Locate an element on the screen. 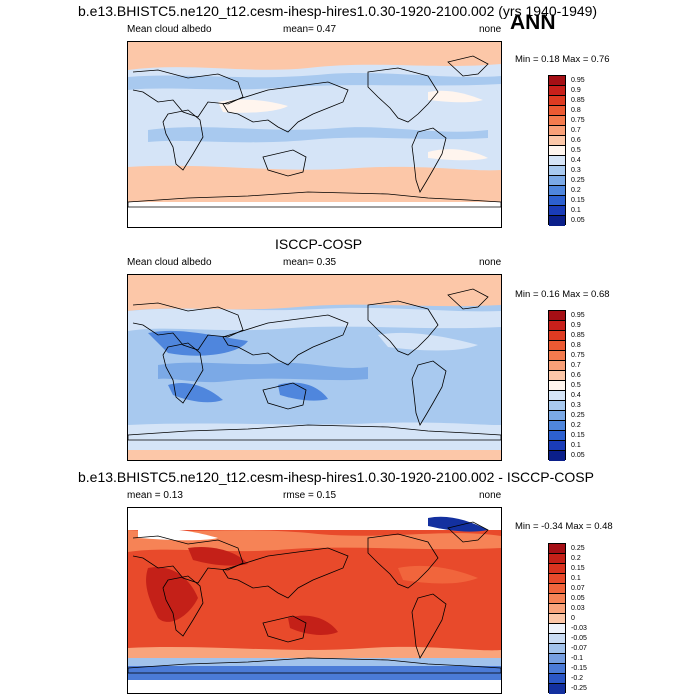  panel-2-title: ISCCP-COSP is located at coordinates (319, 244).